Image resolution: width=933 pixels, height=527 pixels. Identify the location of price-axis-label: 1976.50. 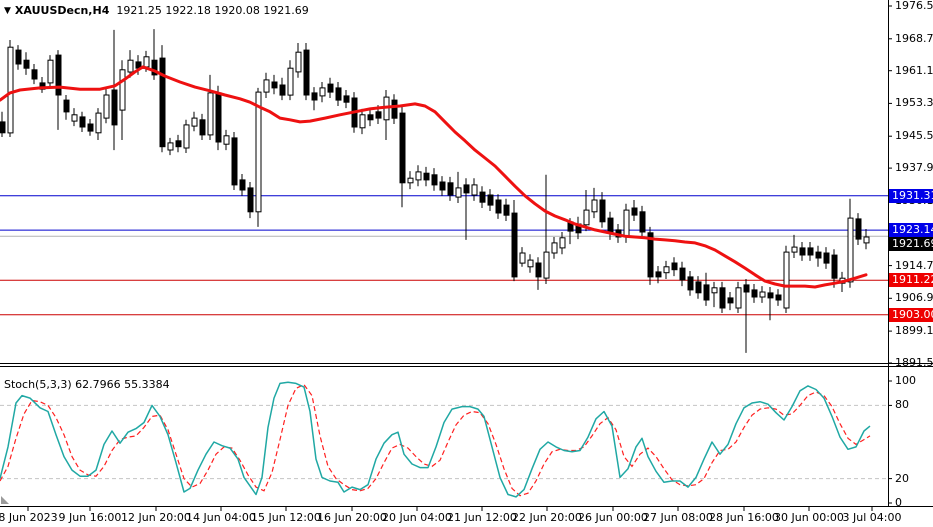
(914, 6).